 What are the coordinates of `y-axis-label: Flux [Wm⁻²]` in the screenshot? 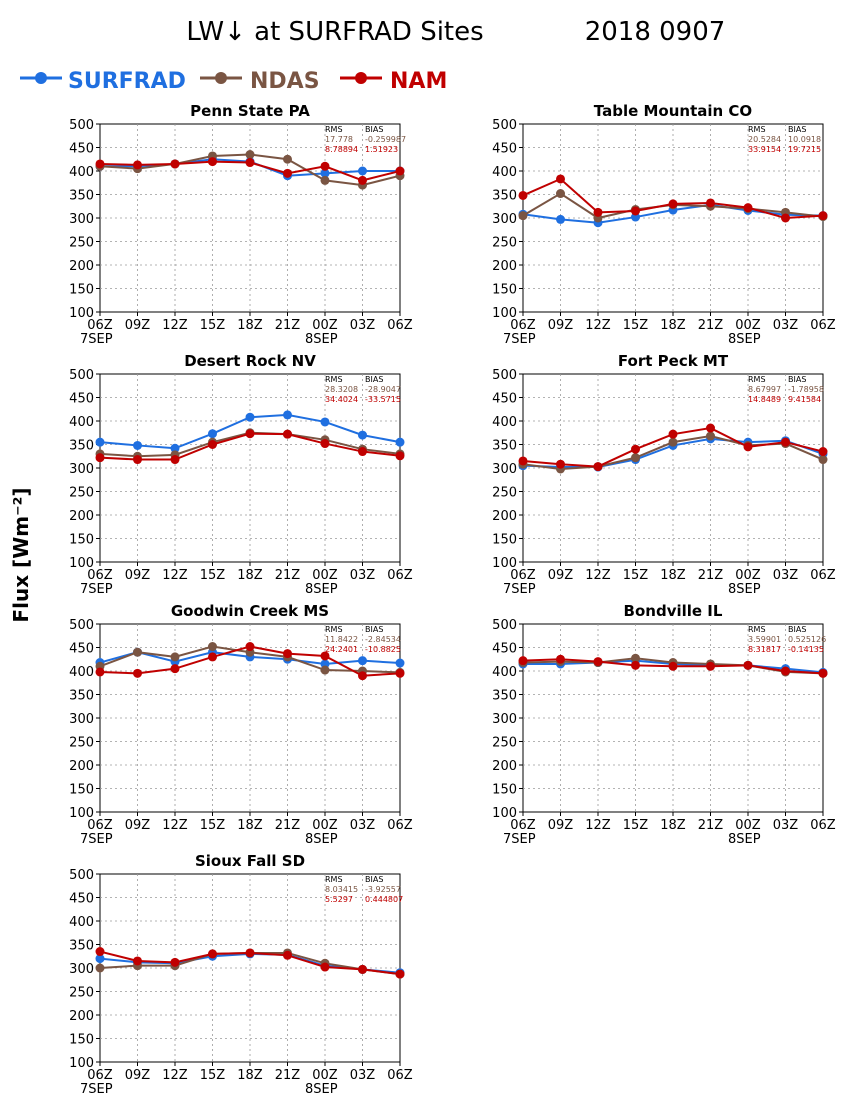 It's located at (21, 554).